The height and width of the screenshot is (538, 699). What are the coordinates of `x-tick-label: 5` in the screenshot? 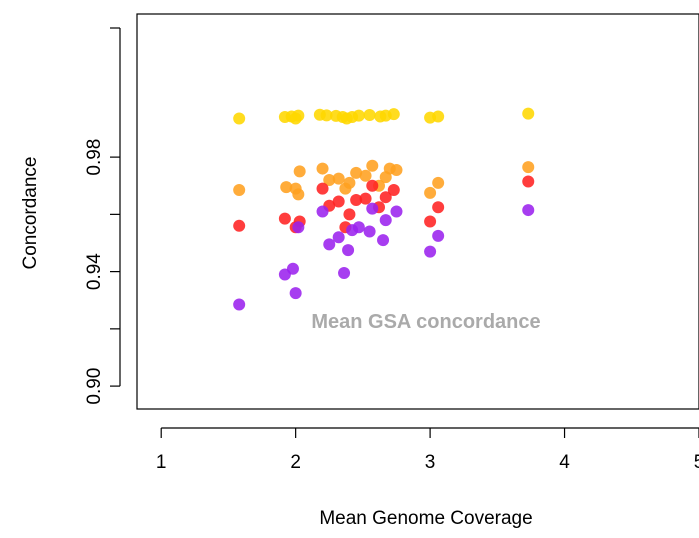 It's located at (696, 462).